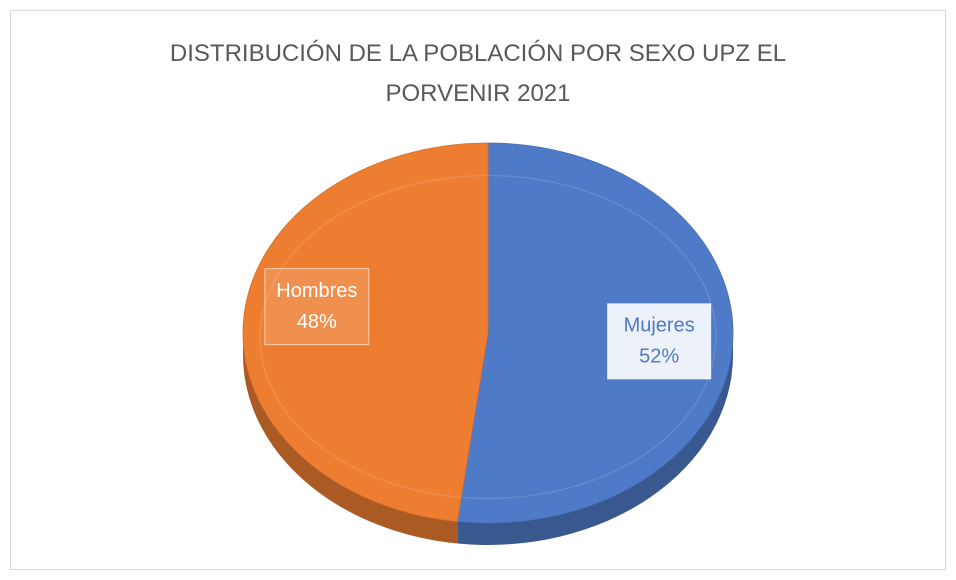 The image size is (956, 580). I want to click on data-label-category: Hombres, so click(316, 291).